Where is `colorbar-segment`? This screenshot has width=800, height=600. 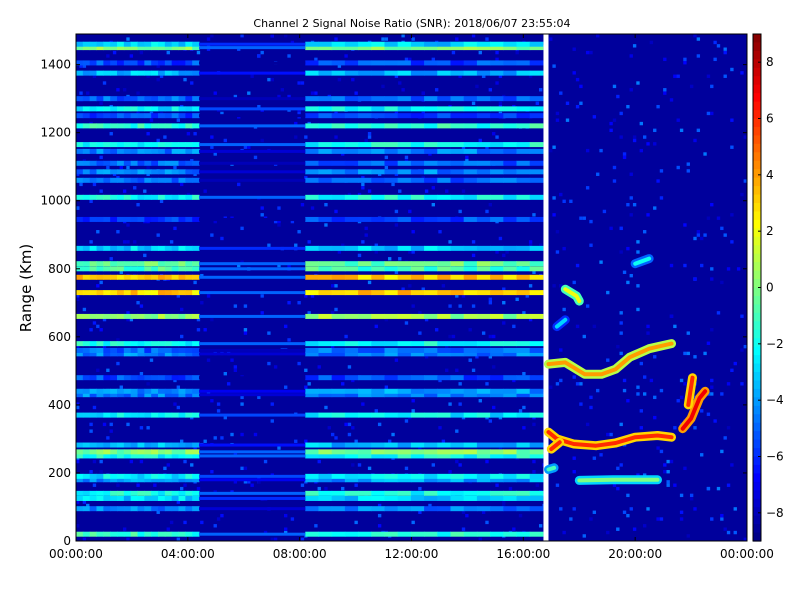 colorbar-segment is located at coordinates (757, 174).